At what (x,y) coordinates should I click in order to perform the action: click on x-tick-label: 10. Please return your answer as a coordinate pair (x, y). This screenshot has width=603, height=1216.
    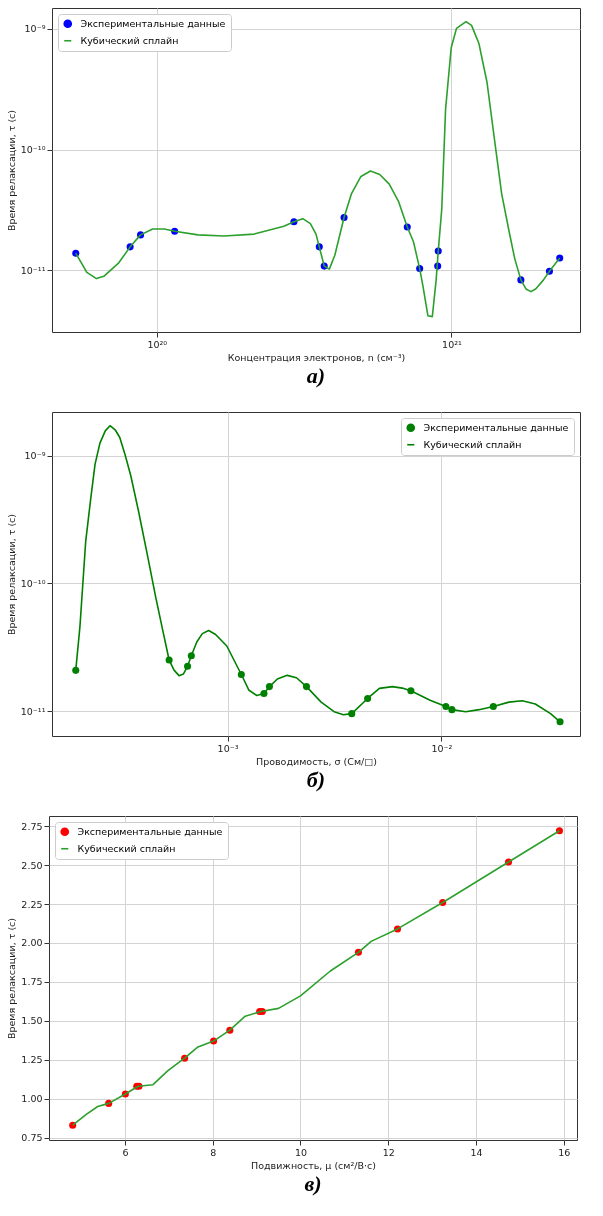
    Looking at the image, I should click on (301, 1152).